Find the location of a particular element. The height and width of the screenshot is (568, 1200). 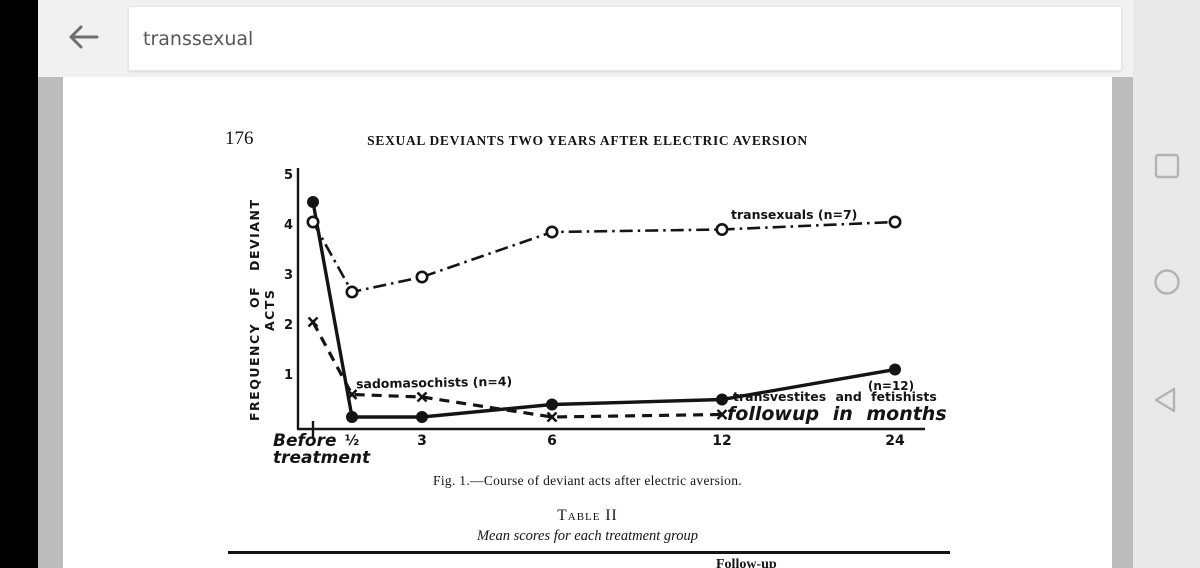

search-toolbar is located at coordinates (585, 38).